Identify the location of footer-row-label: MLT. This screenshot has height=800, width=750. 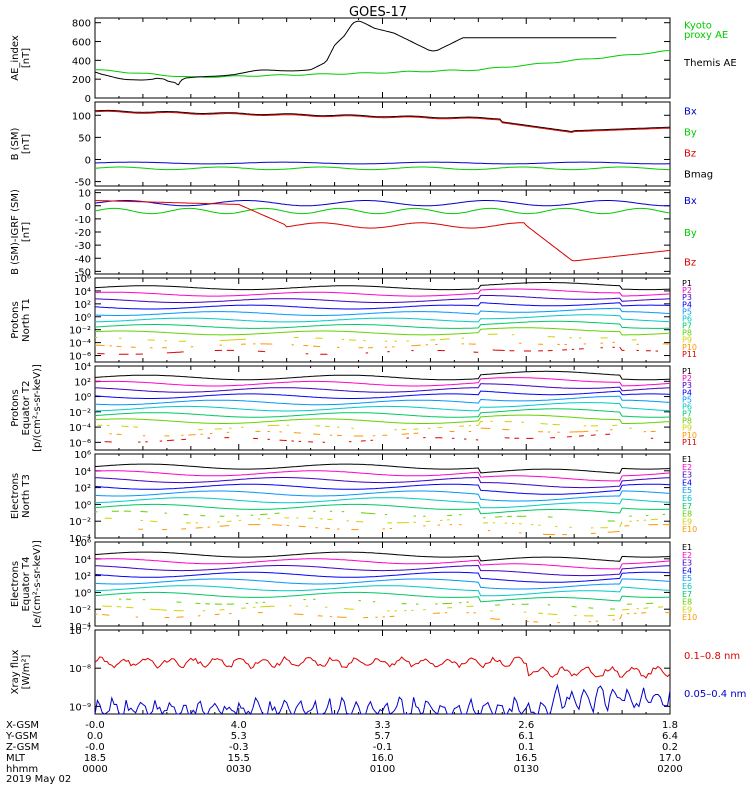
(16, 758).